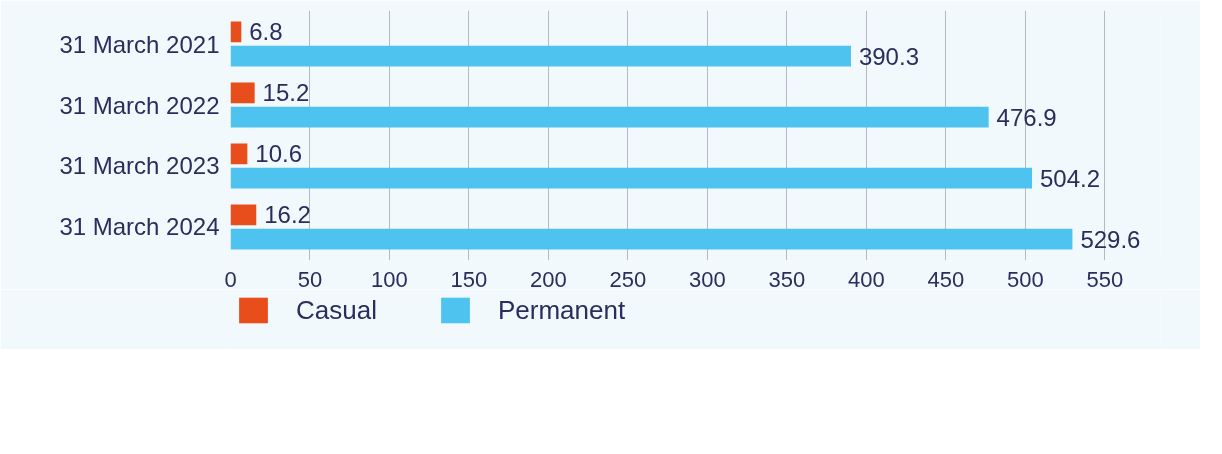  Describe the element at coordinates (548, 279) in the screenshot. I see `x-tick-label: 200` at that location.